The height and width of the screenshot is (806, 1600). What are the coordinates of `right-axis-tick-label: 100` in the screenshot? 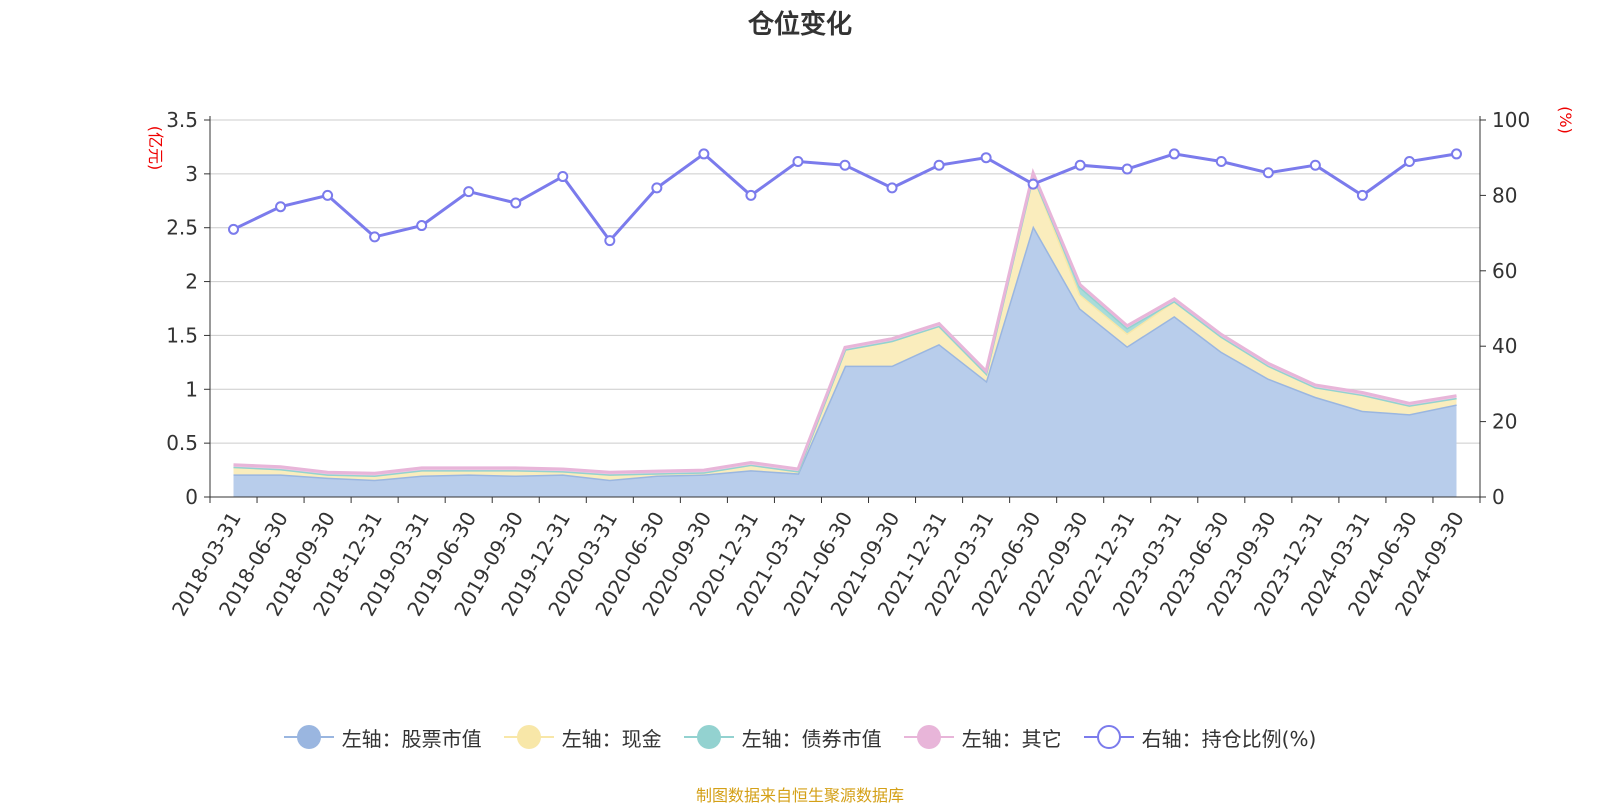 It's located at (1511, 120).